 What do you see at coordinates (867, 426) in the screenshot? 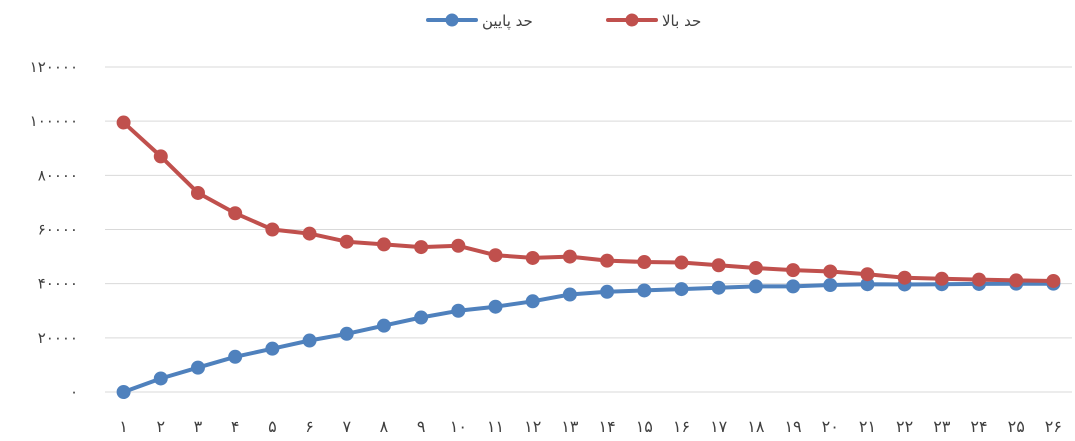
I see `x-tick-label: ۲۱` at bounding box center [867, 426].